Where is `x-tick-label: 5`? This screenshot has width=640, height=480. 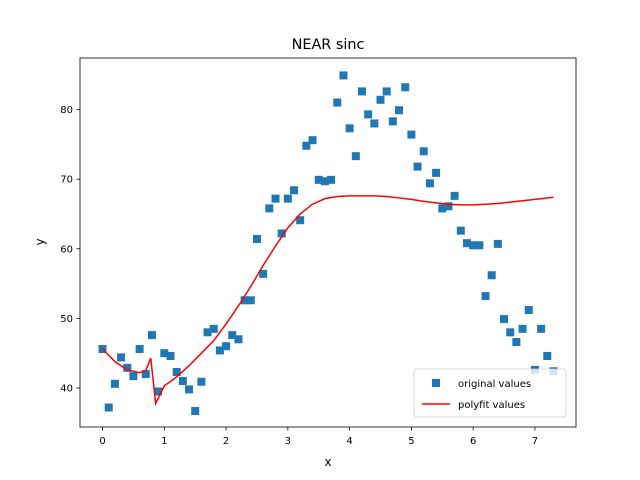
x-tick-label: 5 is located at coordinates (411, 441).